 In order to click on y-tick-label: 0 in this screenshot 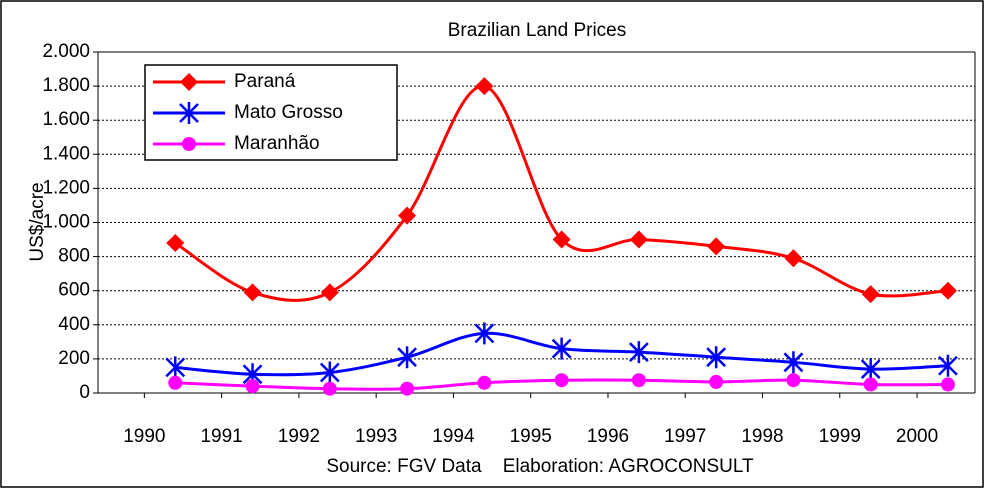, I will do `click(84, 392)`.